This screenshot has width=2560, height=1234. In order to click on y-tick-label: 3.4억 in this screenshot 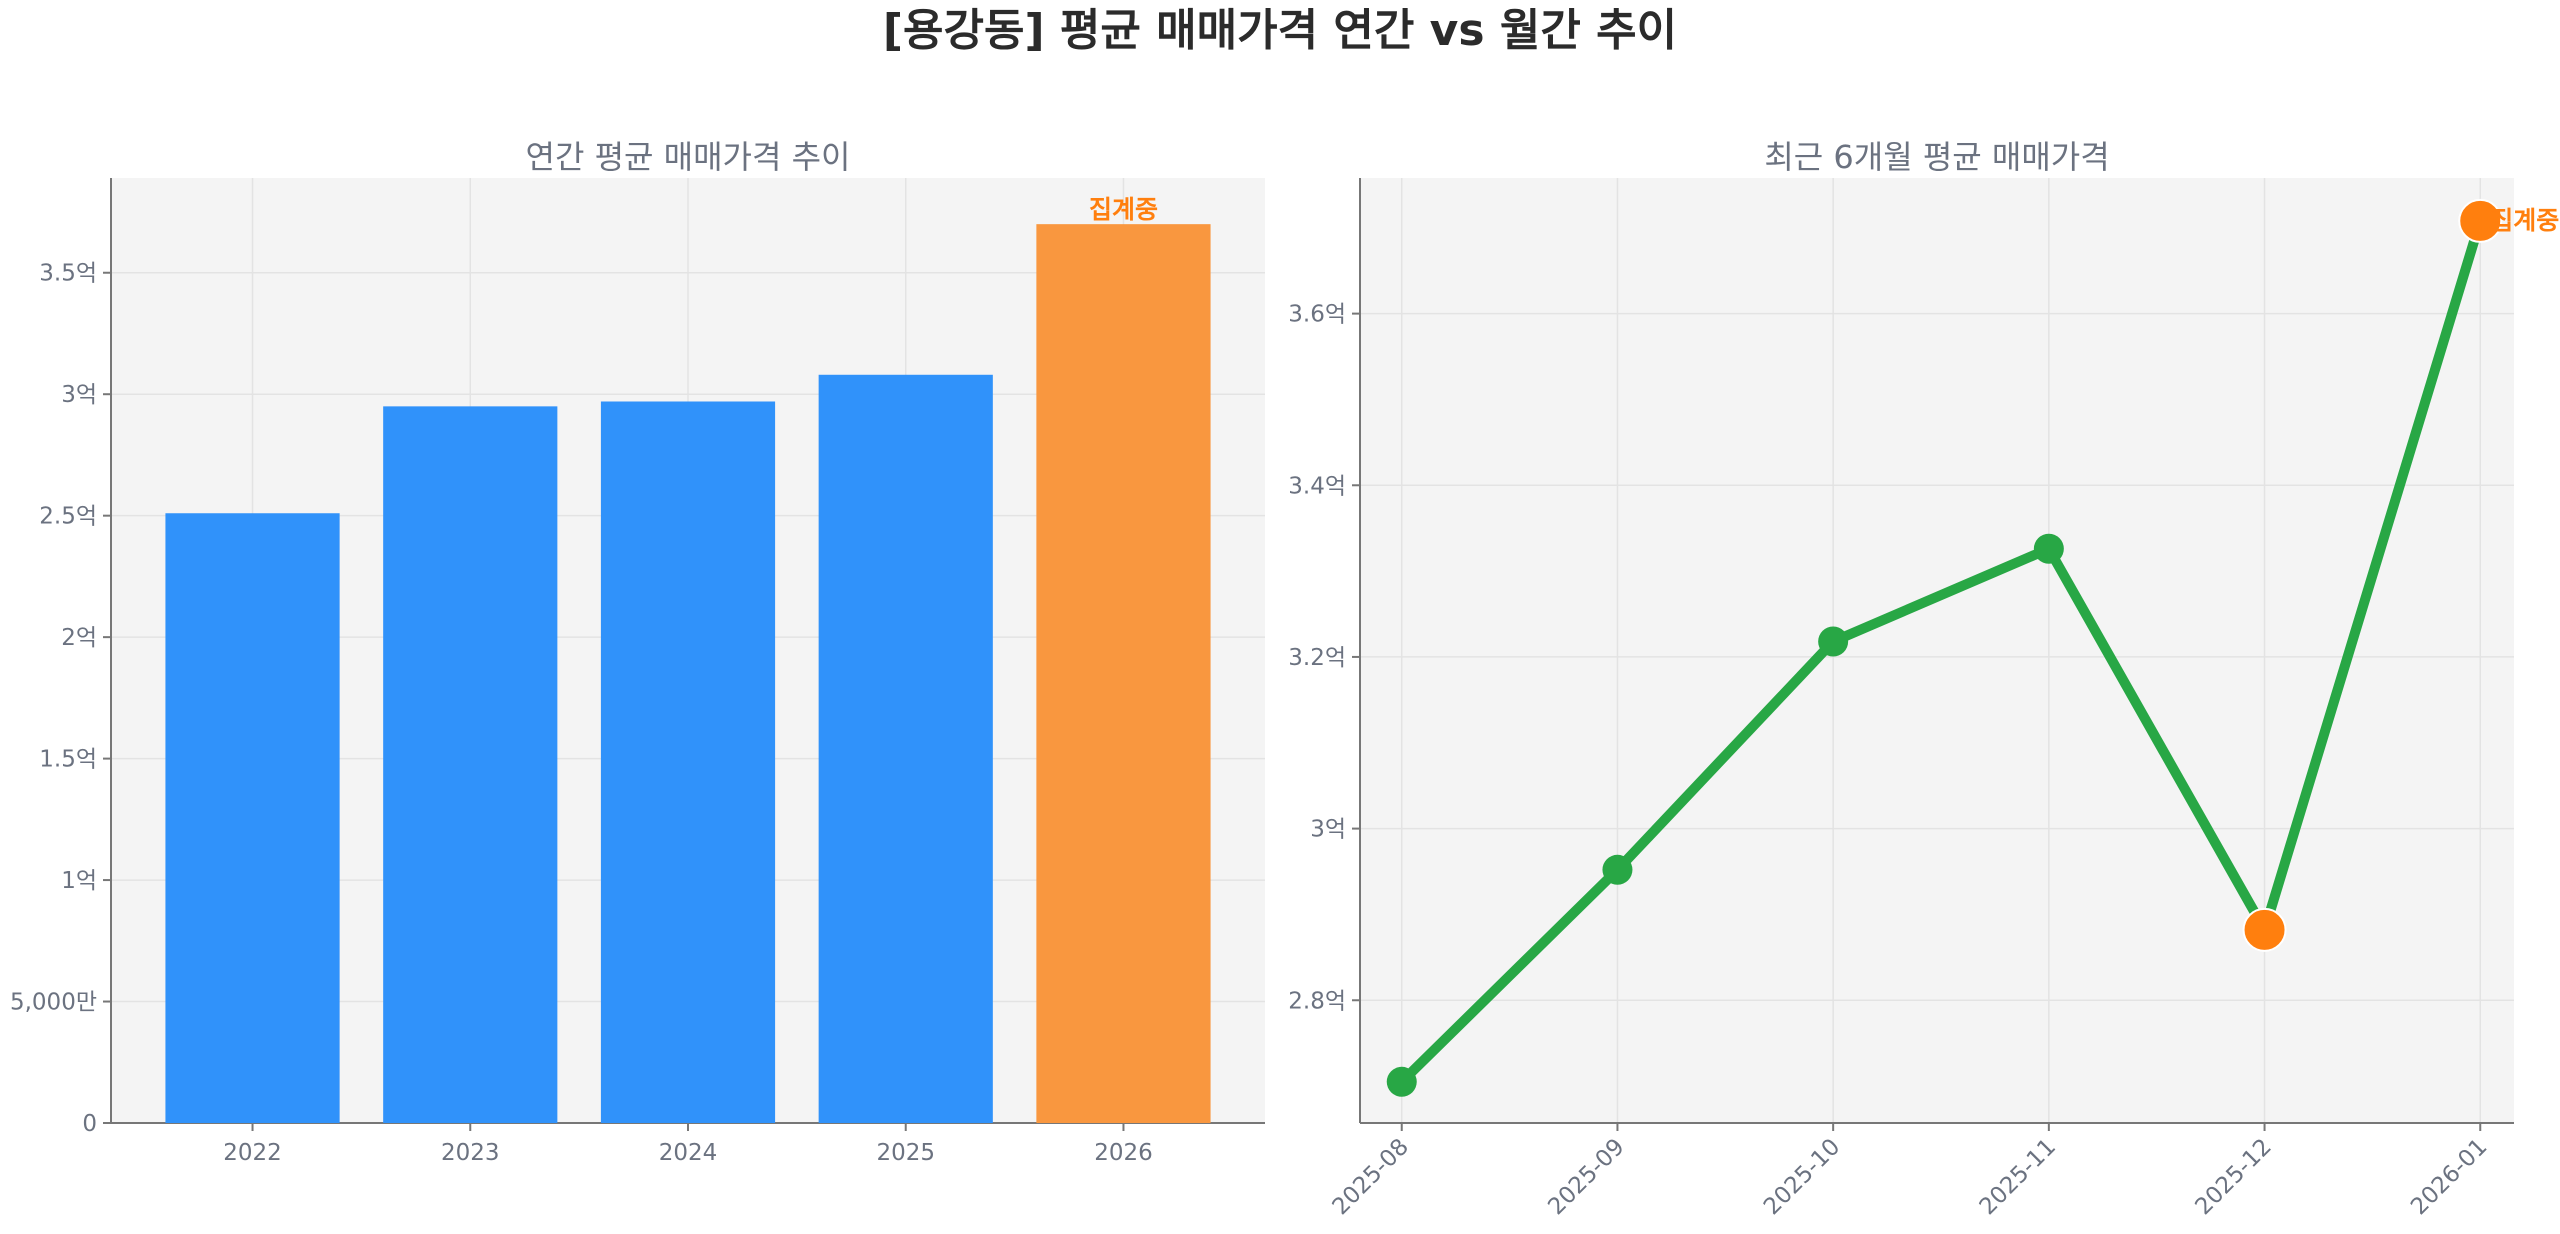, I will do `click(1317, 486)`.